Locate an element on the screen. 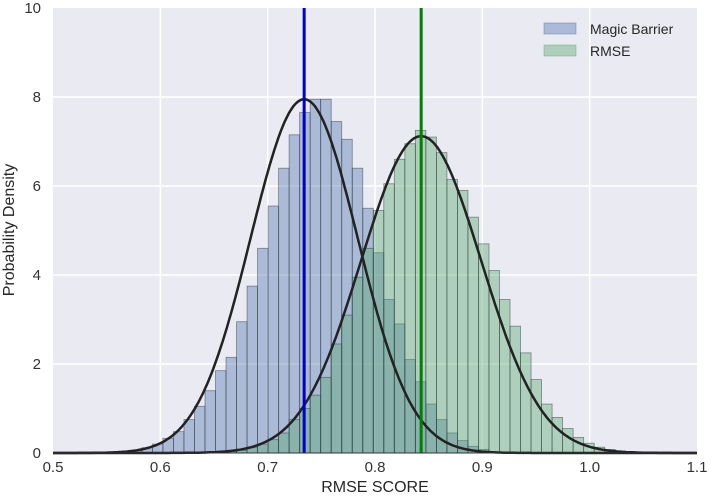  legend-label-rmse: RMSE is located at coordinates (610, 51).